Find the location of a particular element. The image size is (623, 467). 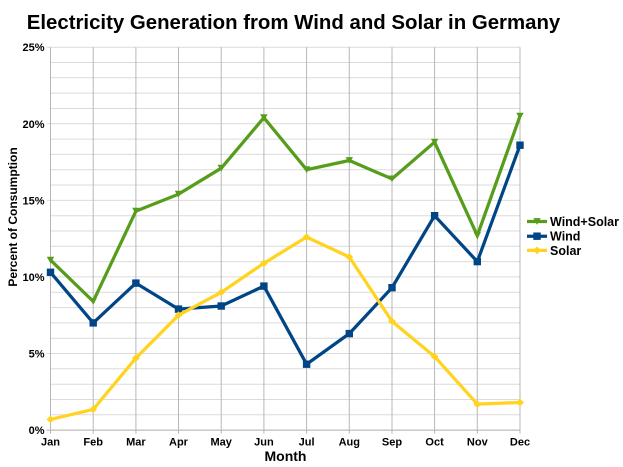

svg-text: 15% is located at coordinates (33, 201).